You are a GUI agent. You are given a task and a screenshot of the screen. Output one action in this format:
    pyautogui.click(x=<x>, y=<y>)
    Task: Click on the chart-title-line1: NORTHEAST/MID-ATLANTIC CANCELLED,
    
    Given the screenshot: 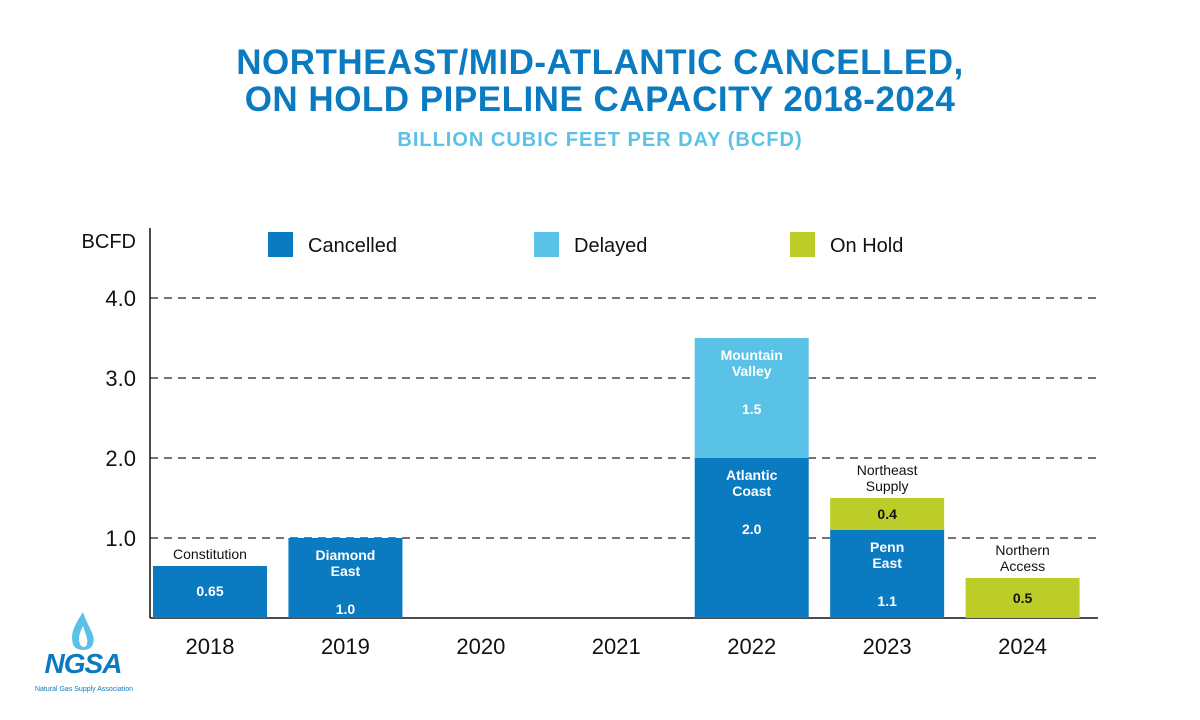 What is the action you would take?
    pyautogui.click(x=600, y=62)
    